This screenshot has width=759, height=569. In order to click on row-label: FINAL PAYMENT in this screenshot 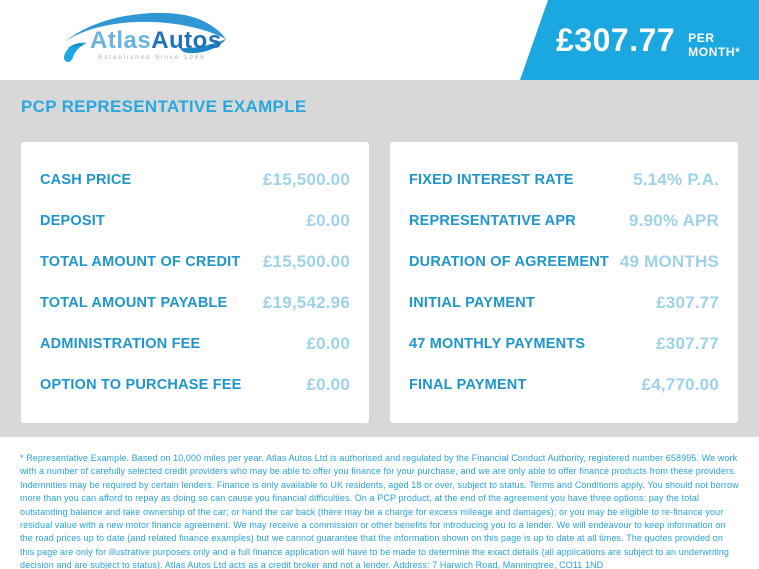, I will do `click(468, 385)`.